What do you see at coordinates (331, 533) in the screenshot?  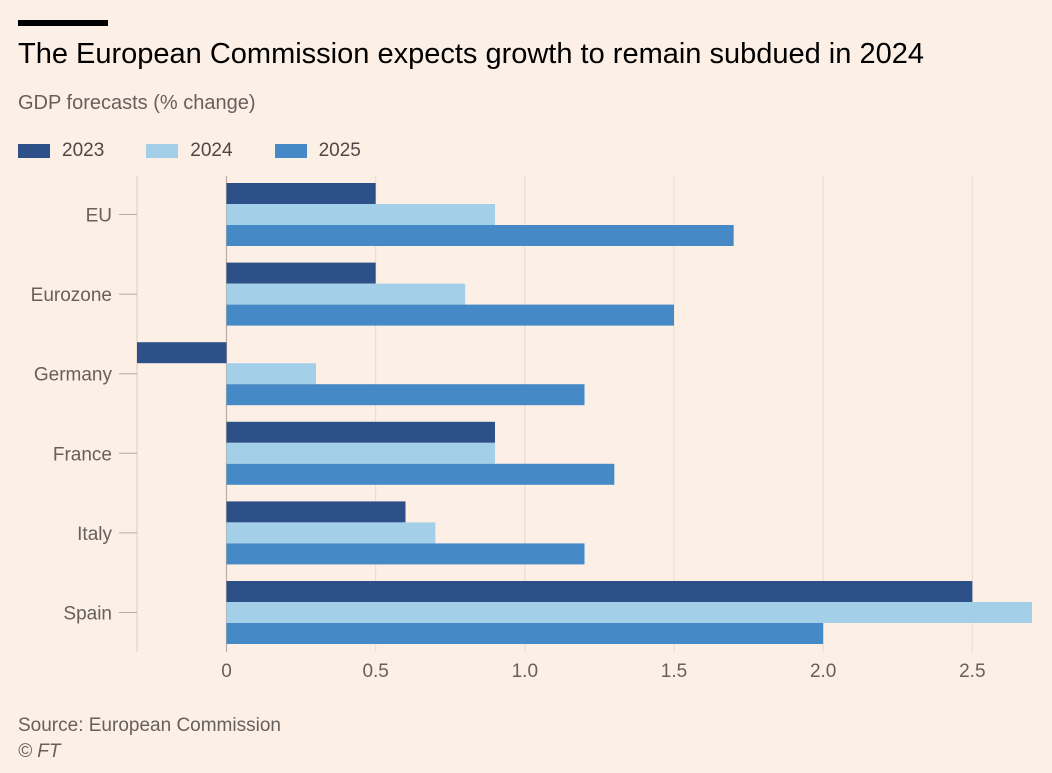 I see `bar-2024-italy` at bounding box center [331, 533].